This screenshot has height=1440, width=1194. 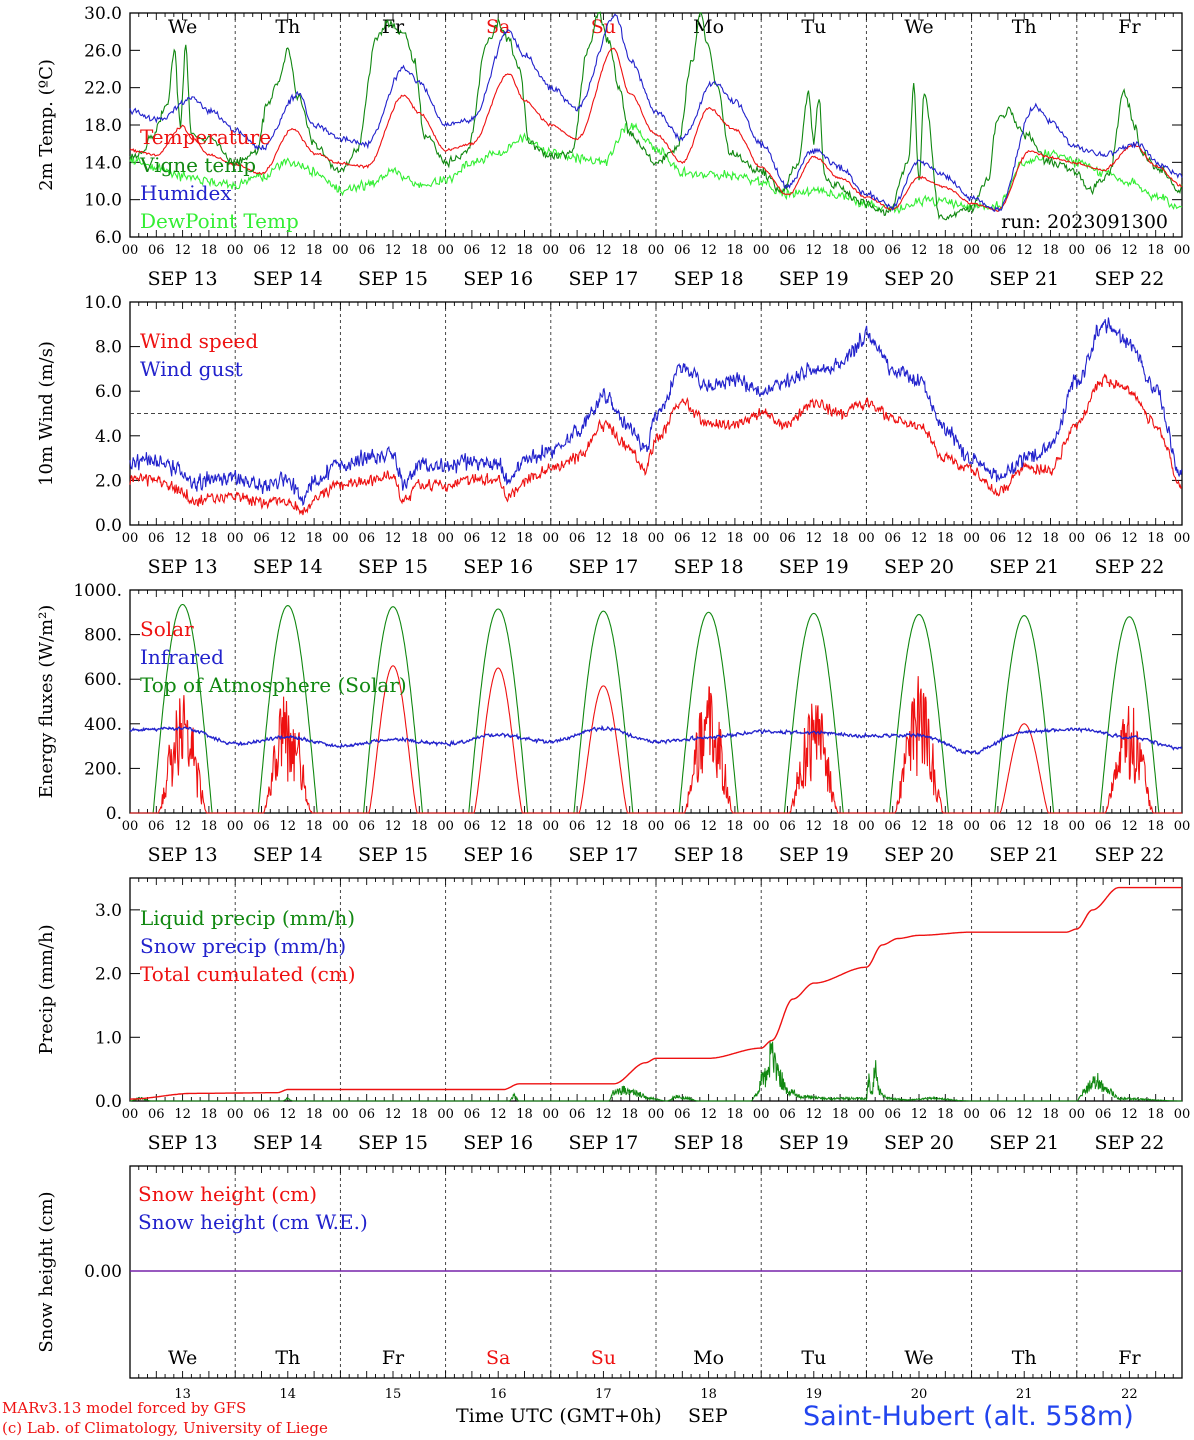 What do you see at coordinates (708, 27) in the screenshot?
I see `weekday-label: Mo` at bounding box center [708, 27].